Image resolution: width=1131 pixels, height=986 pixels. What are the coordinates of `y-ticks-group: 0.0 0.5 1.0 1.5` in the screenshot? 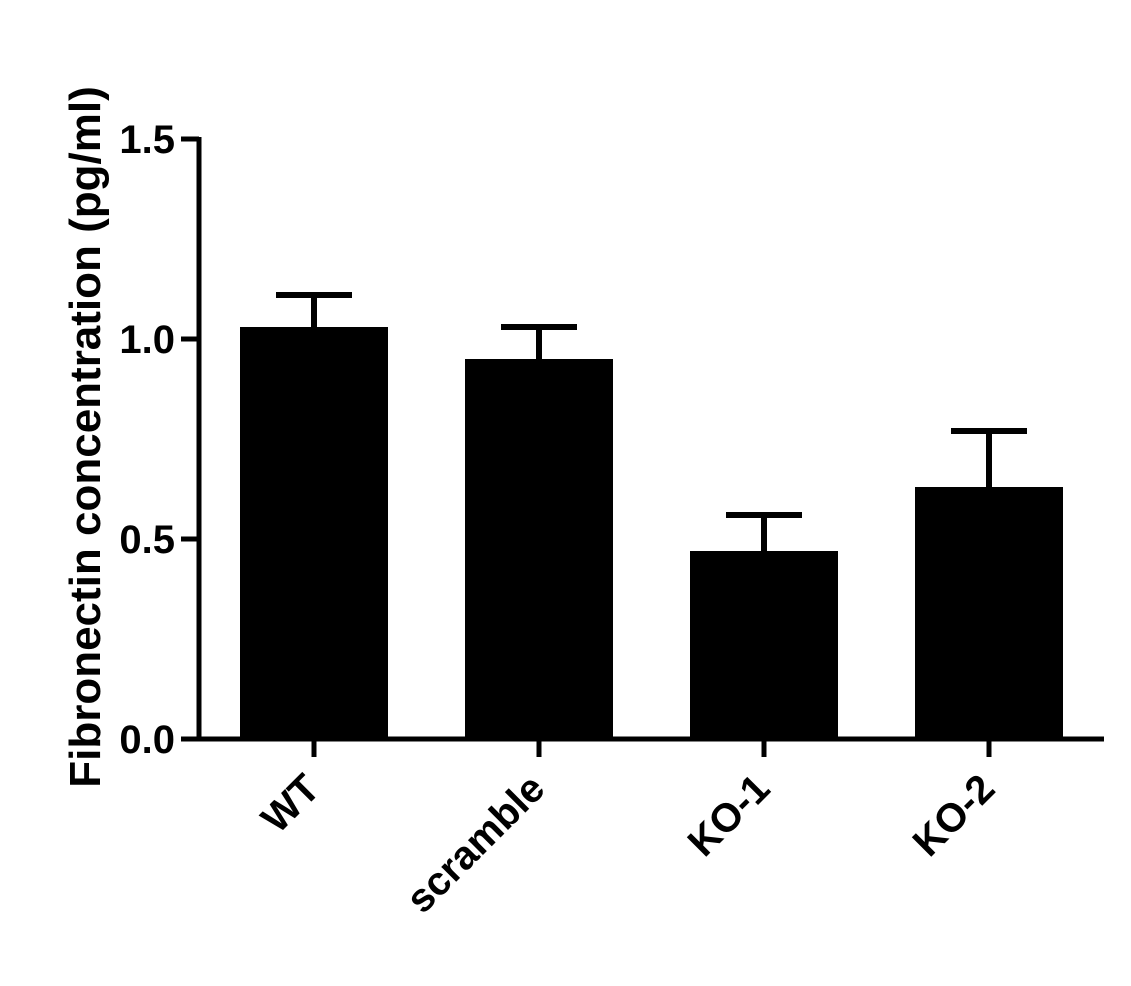 It's located at (159, 440).